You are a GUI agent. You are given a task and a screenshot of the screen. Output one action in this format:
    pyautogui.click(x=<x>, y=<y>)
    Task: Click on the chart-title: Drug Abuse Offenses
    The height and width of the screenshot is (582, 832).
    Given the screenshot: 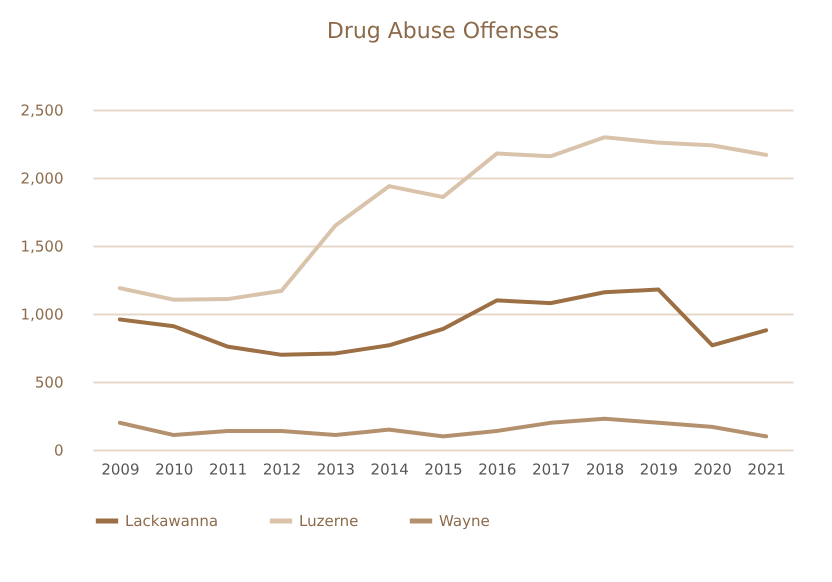 What is the action you would take?
    pyautogui.click(x=443, y=31)
    